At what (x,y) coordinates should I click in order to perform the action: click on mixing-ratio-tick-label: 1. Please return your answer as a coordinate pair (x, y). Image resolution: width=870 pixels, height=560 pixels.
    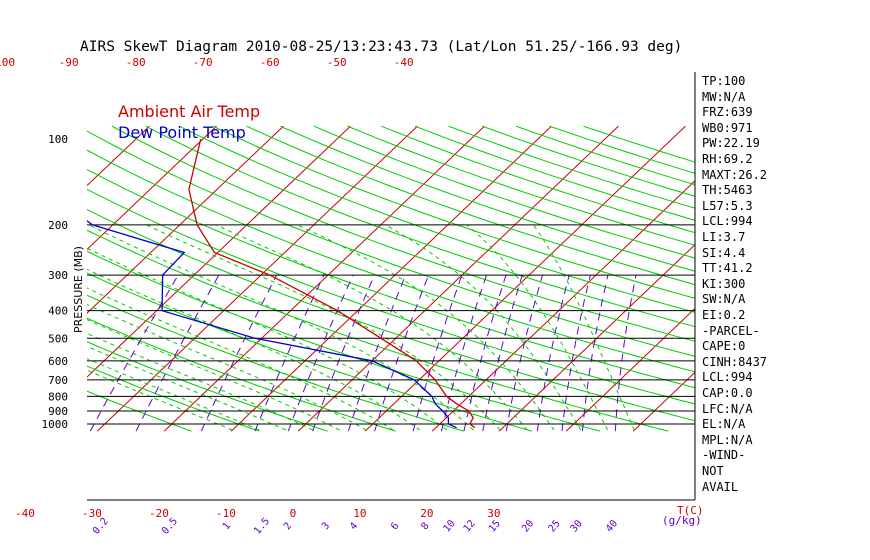
    Looking at the image, I should click on (227, 527).